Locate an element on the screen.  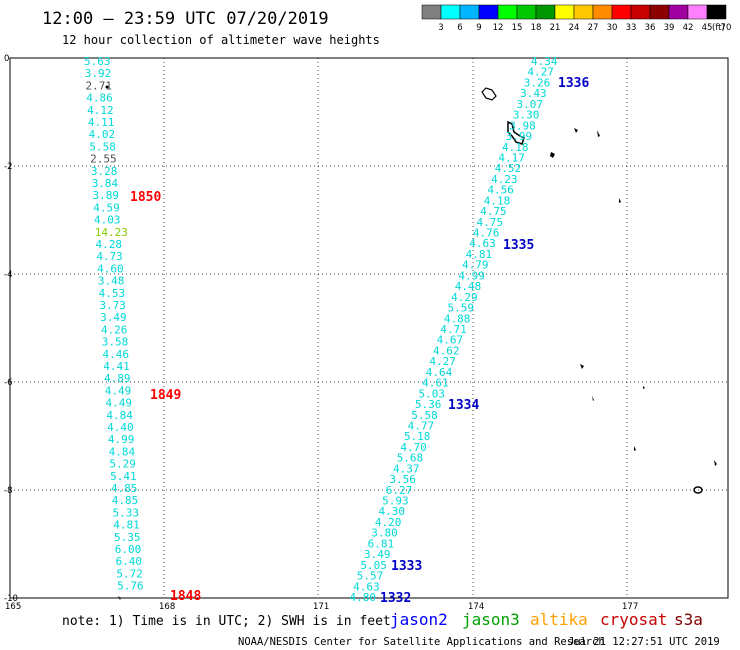
wave-height-value: 6.00 is located at coordinates (128, 549).